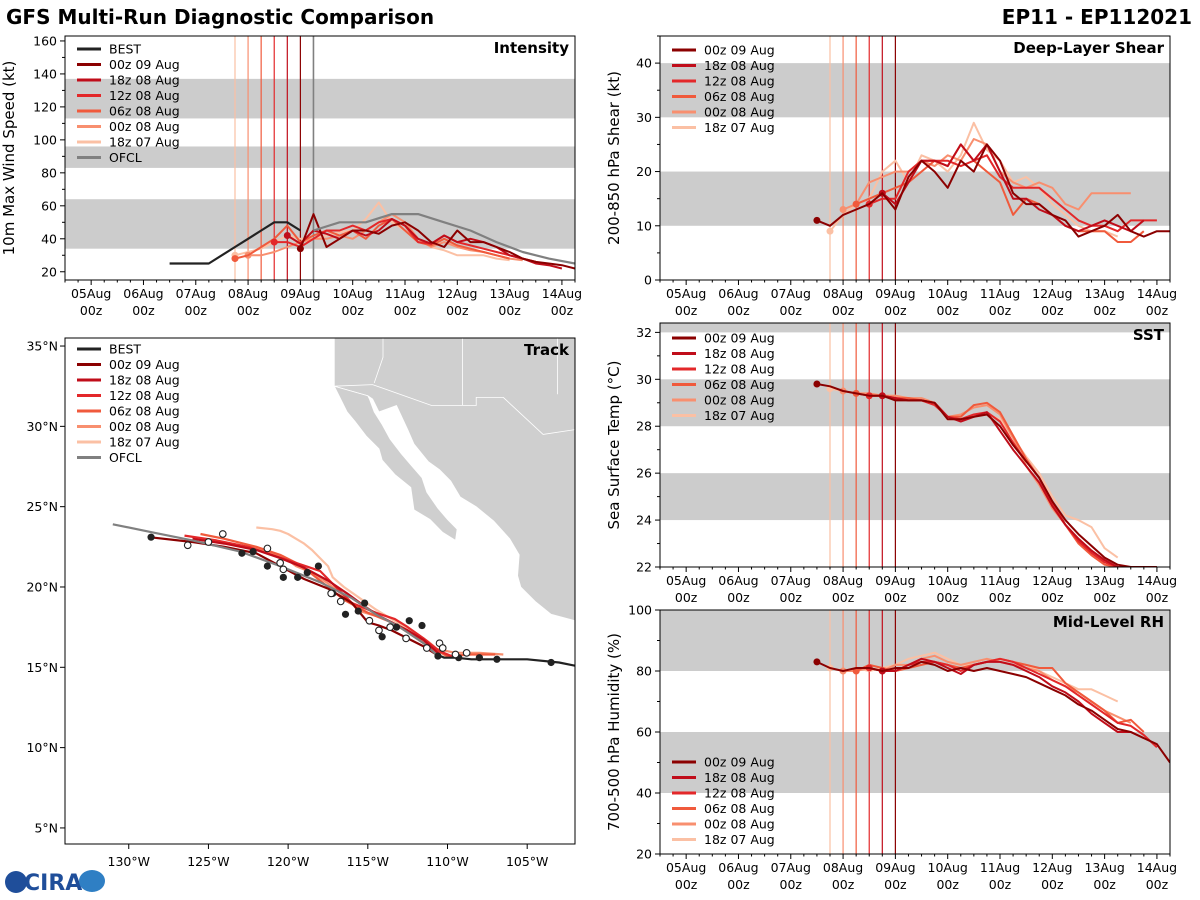  Describe the element at coordinates (1052, 293) in the screenshot. I see `x-tick-label-date: 12Aug` at that location.